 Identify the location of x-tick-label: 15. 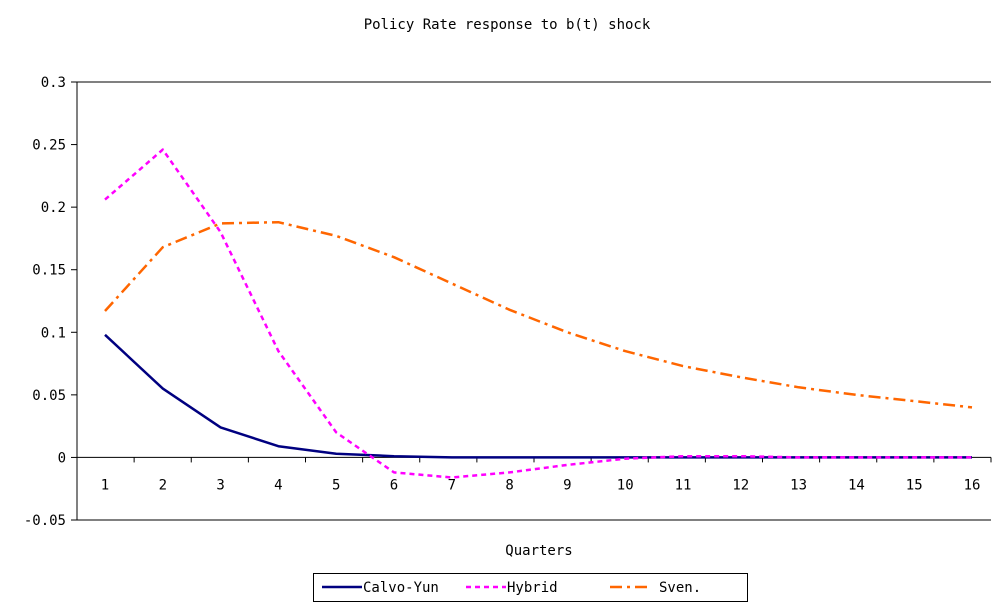
(914, 485).